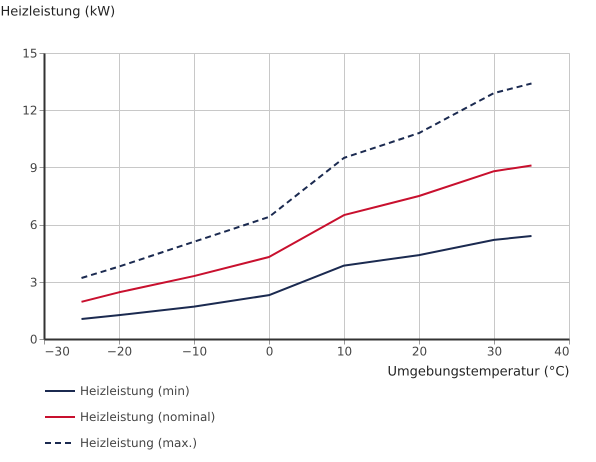  I want to click on x-tick-label: −30, so click(57, 351).